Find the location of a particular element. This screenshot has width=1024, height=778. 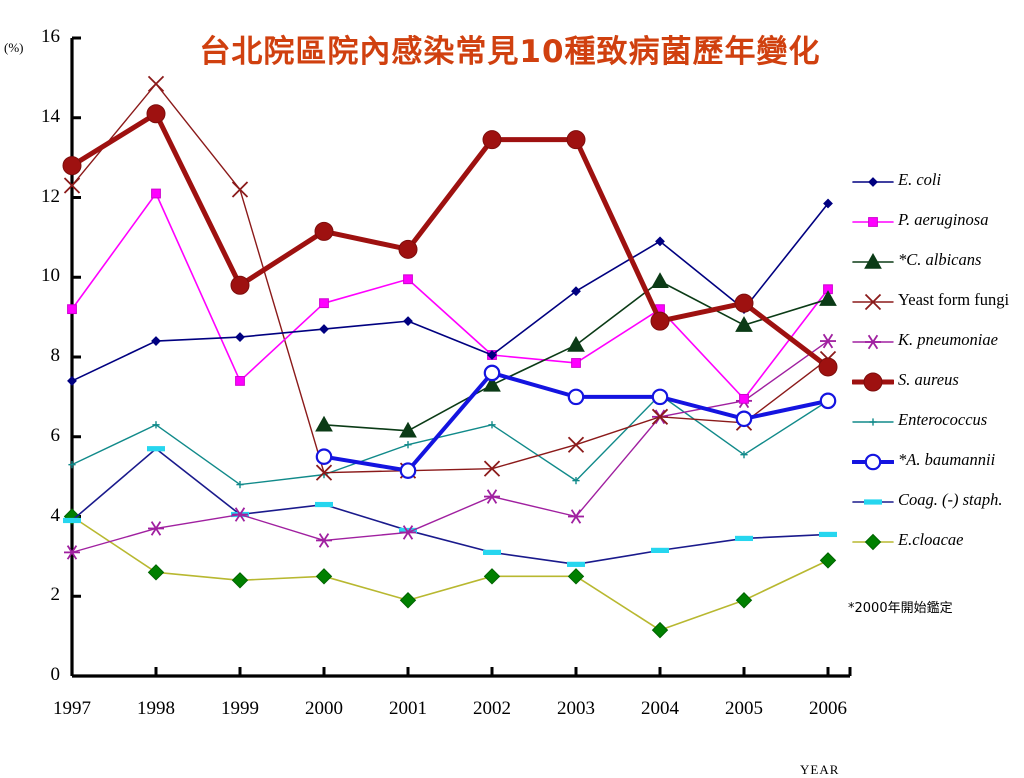

legend-item-coag-staph-: Coag. (-) staph. is located at coordinates (938, 500).